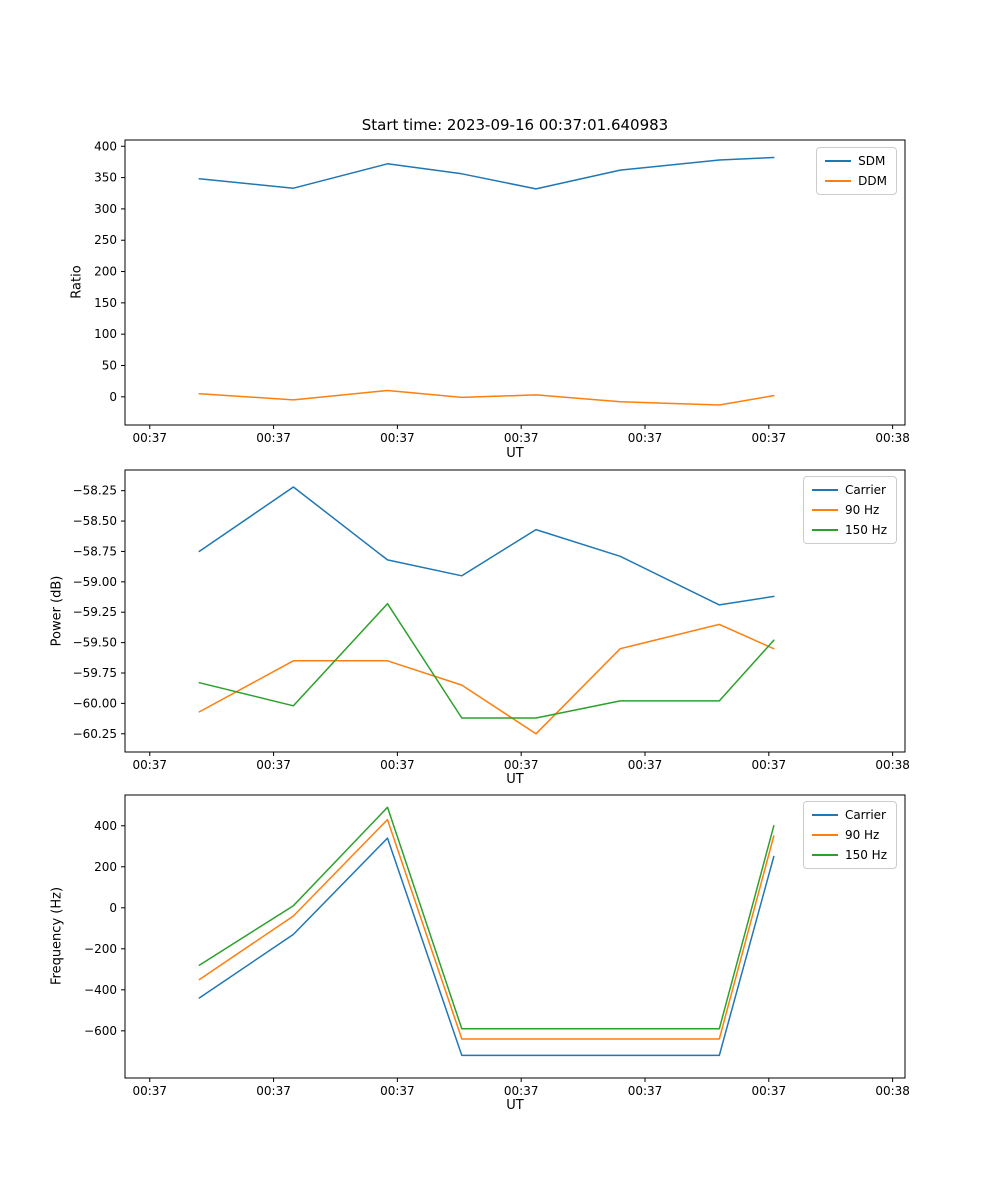  I want to click on y-tick-label: 300, so click(105, 209).